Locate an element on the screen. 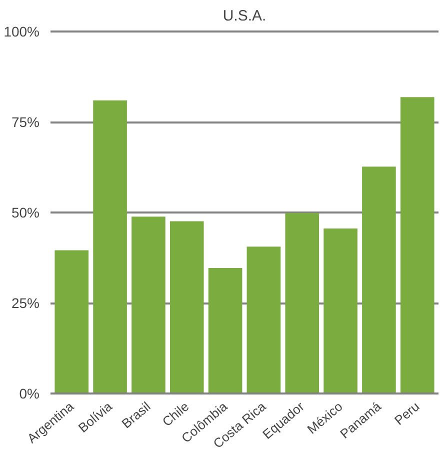 This screenshot has width=444, height=459. y-tick-label: 100% is located at coordinates (22, 32).